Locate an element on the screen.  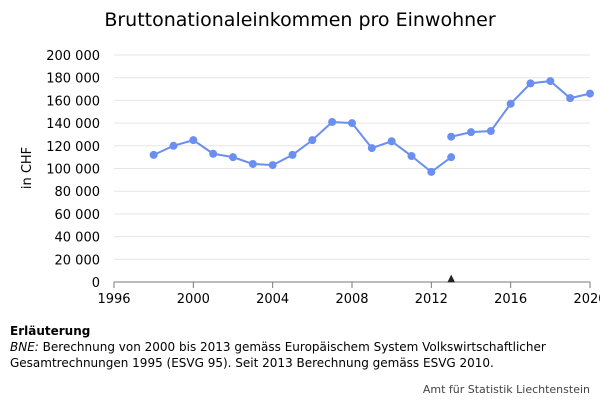
break-marker: ▲ is located at coordinates (451, 278).